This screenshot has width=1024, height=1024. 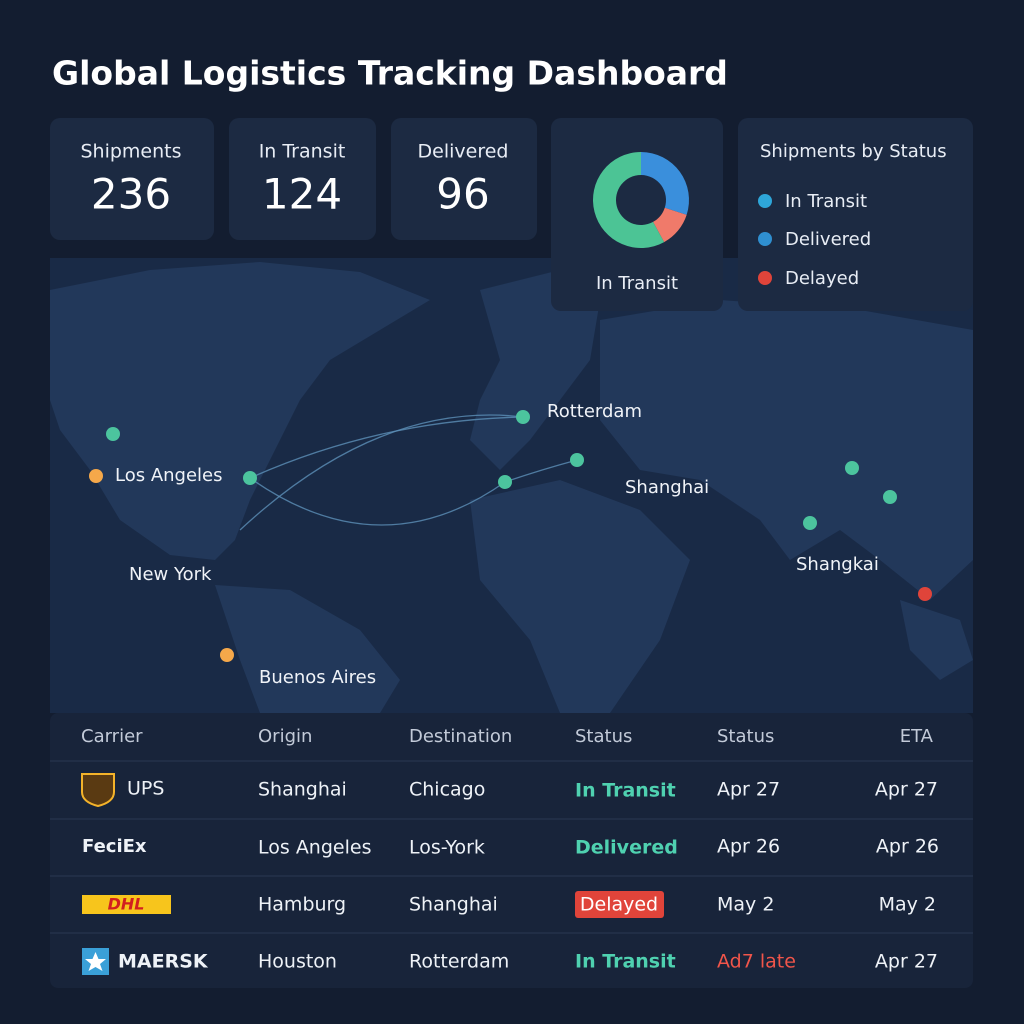 I want to click on column-header: ETA, so click(x=917, y=736).